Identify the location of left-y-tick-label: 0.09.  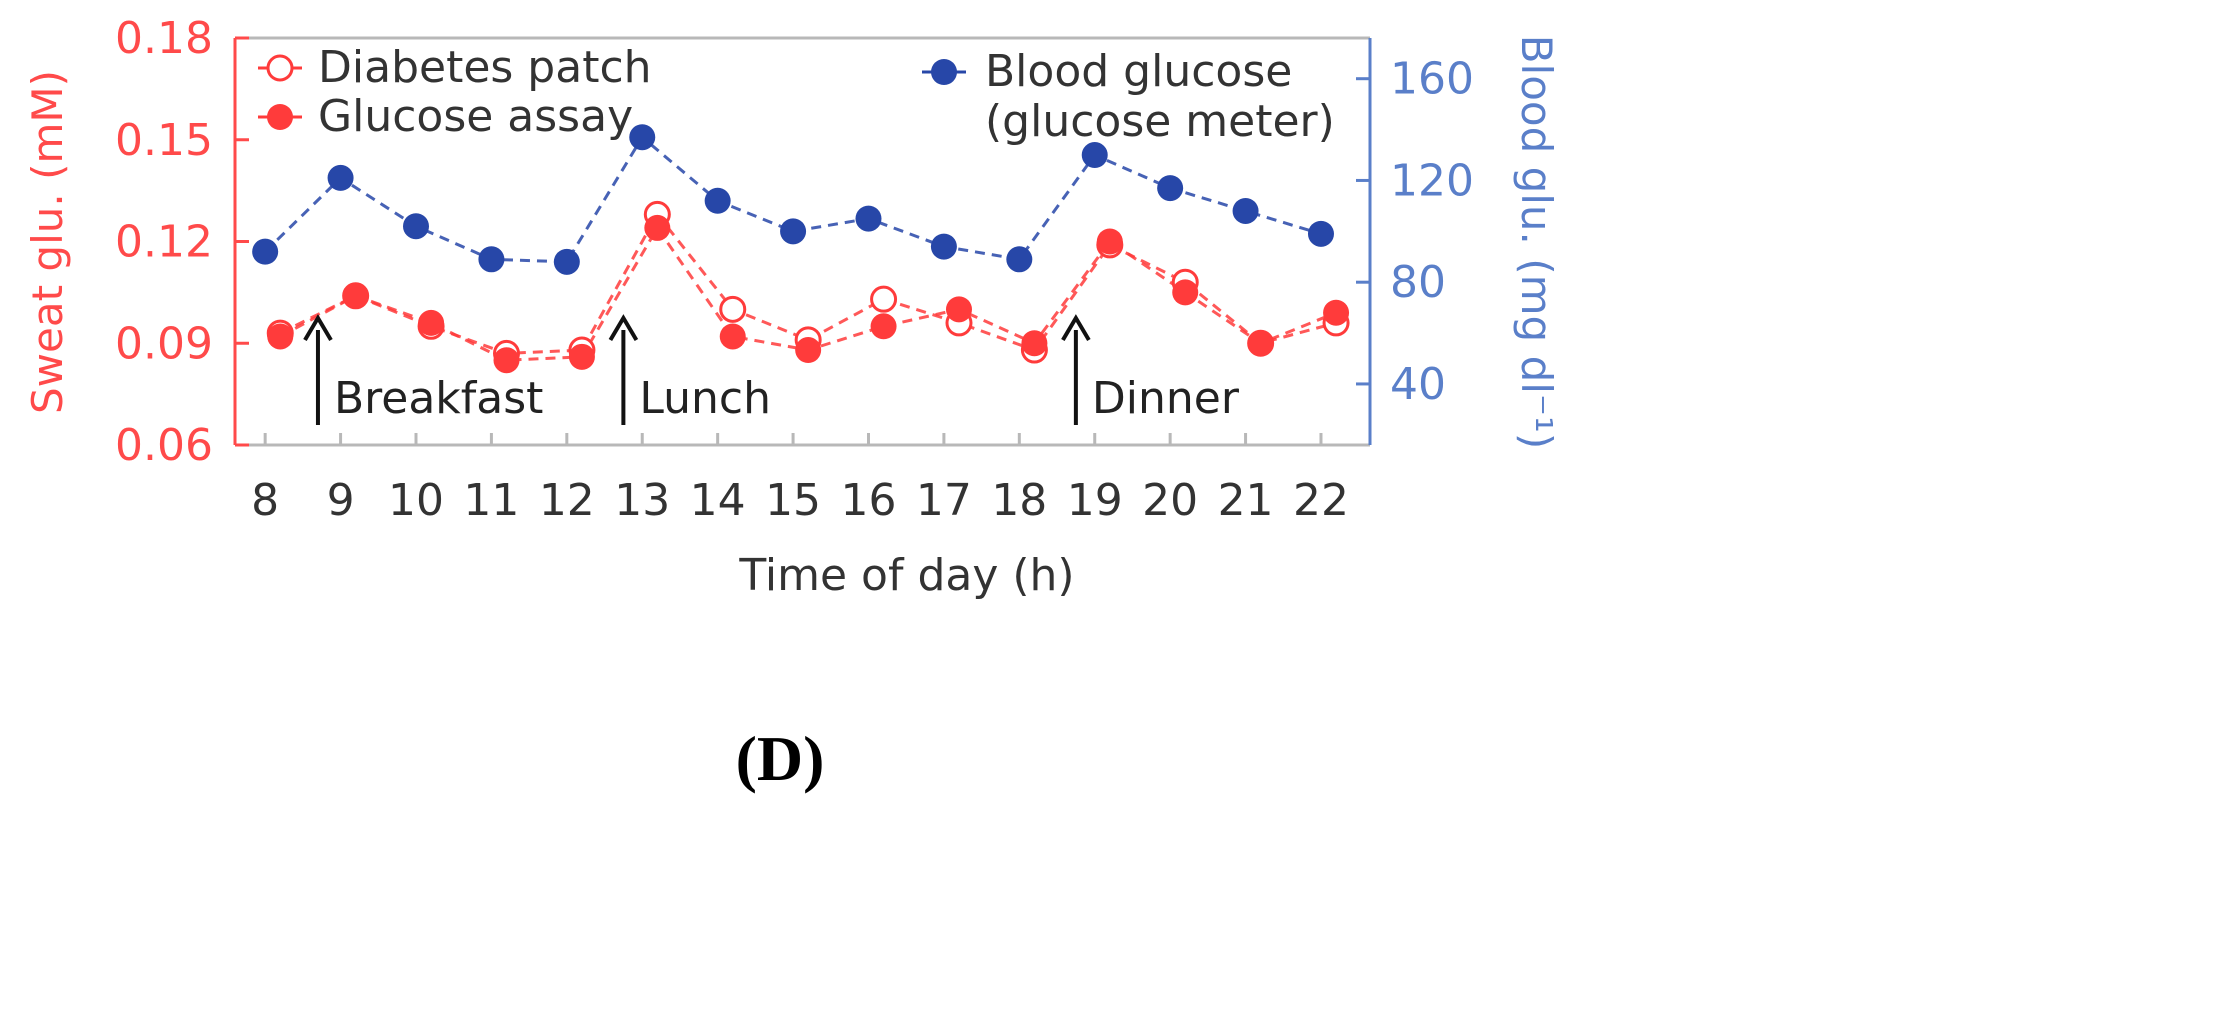
(164, 343).